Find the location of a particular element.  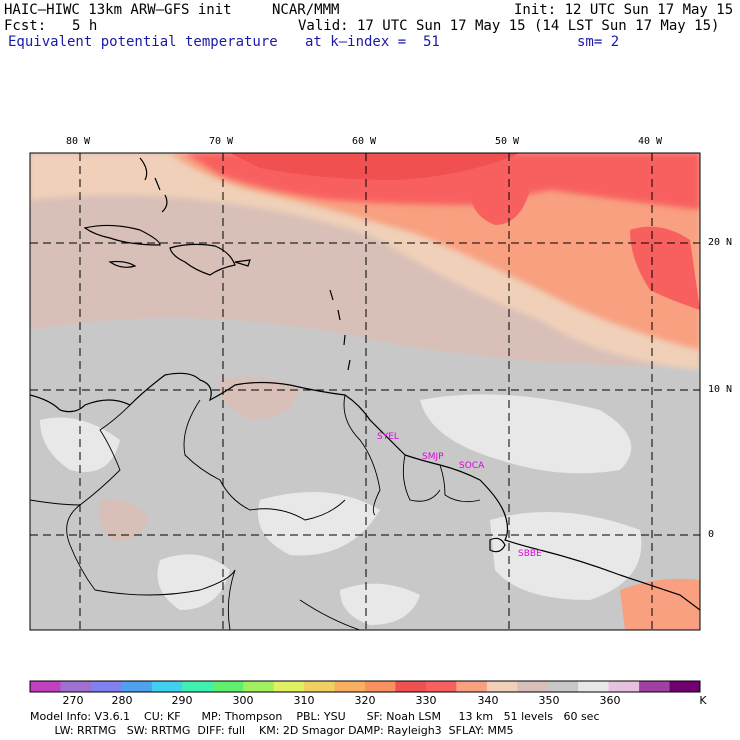

smoothing: sm= 2 is located at coordinates (598, 42).